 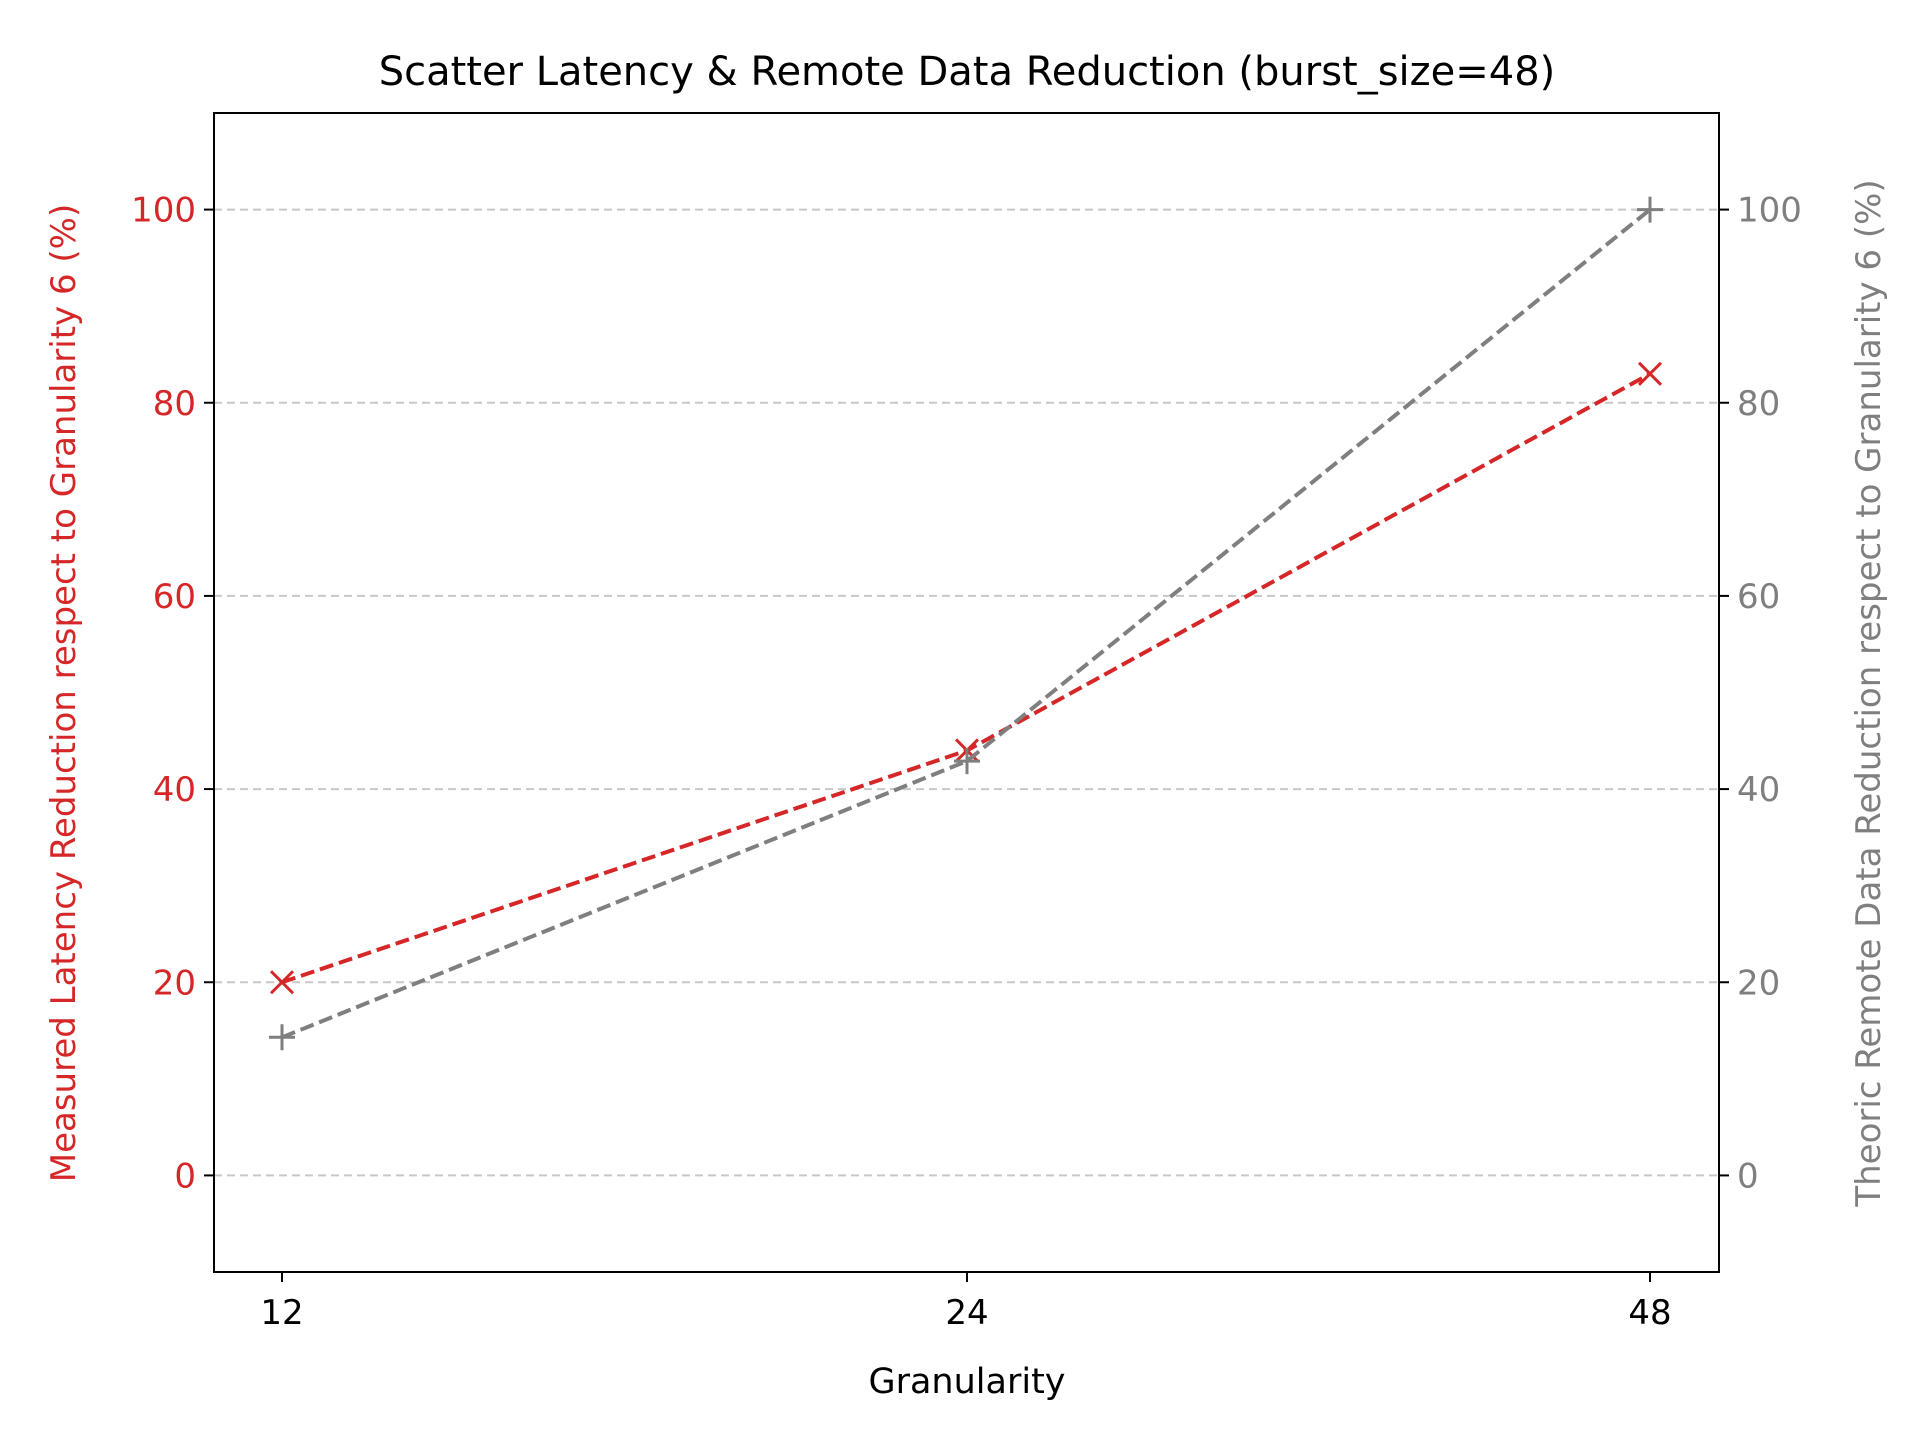 What do you see at coordinates (1649, 1313) in the screenshot?
I see `x-tick-label: 48` at bounding box center [1649, 1313].